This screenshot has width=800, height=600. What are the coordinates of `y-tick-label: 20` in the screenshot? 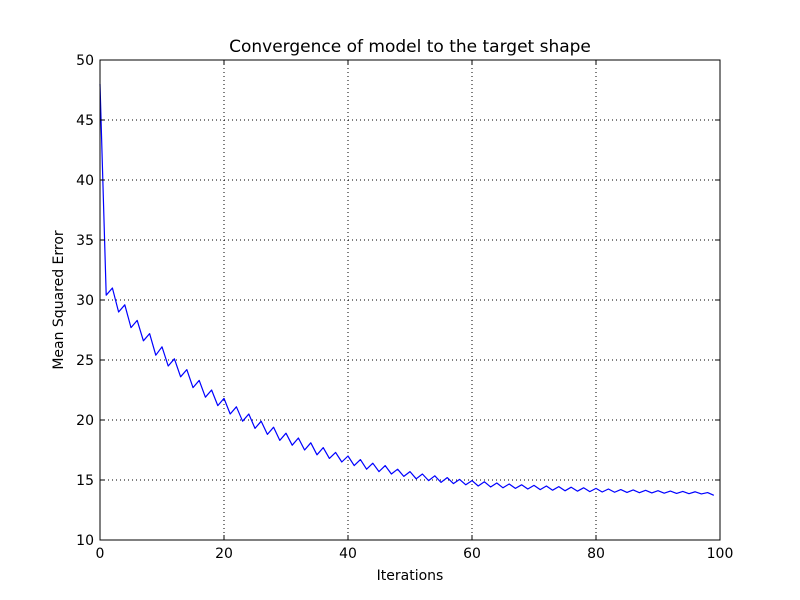 It's located at (85, 421).